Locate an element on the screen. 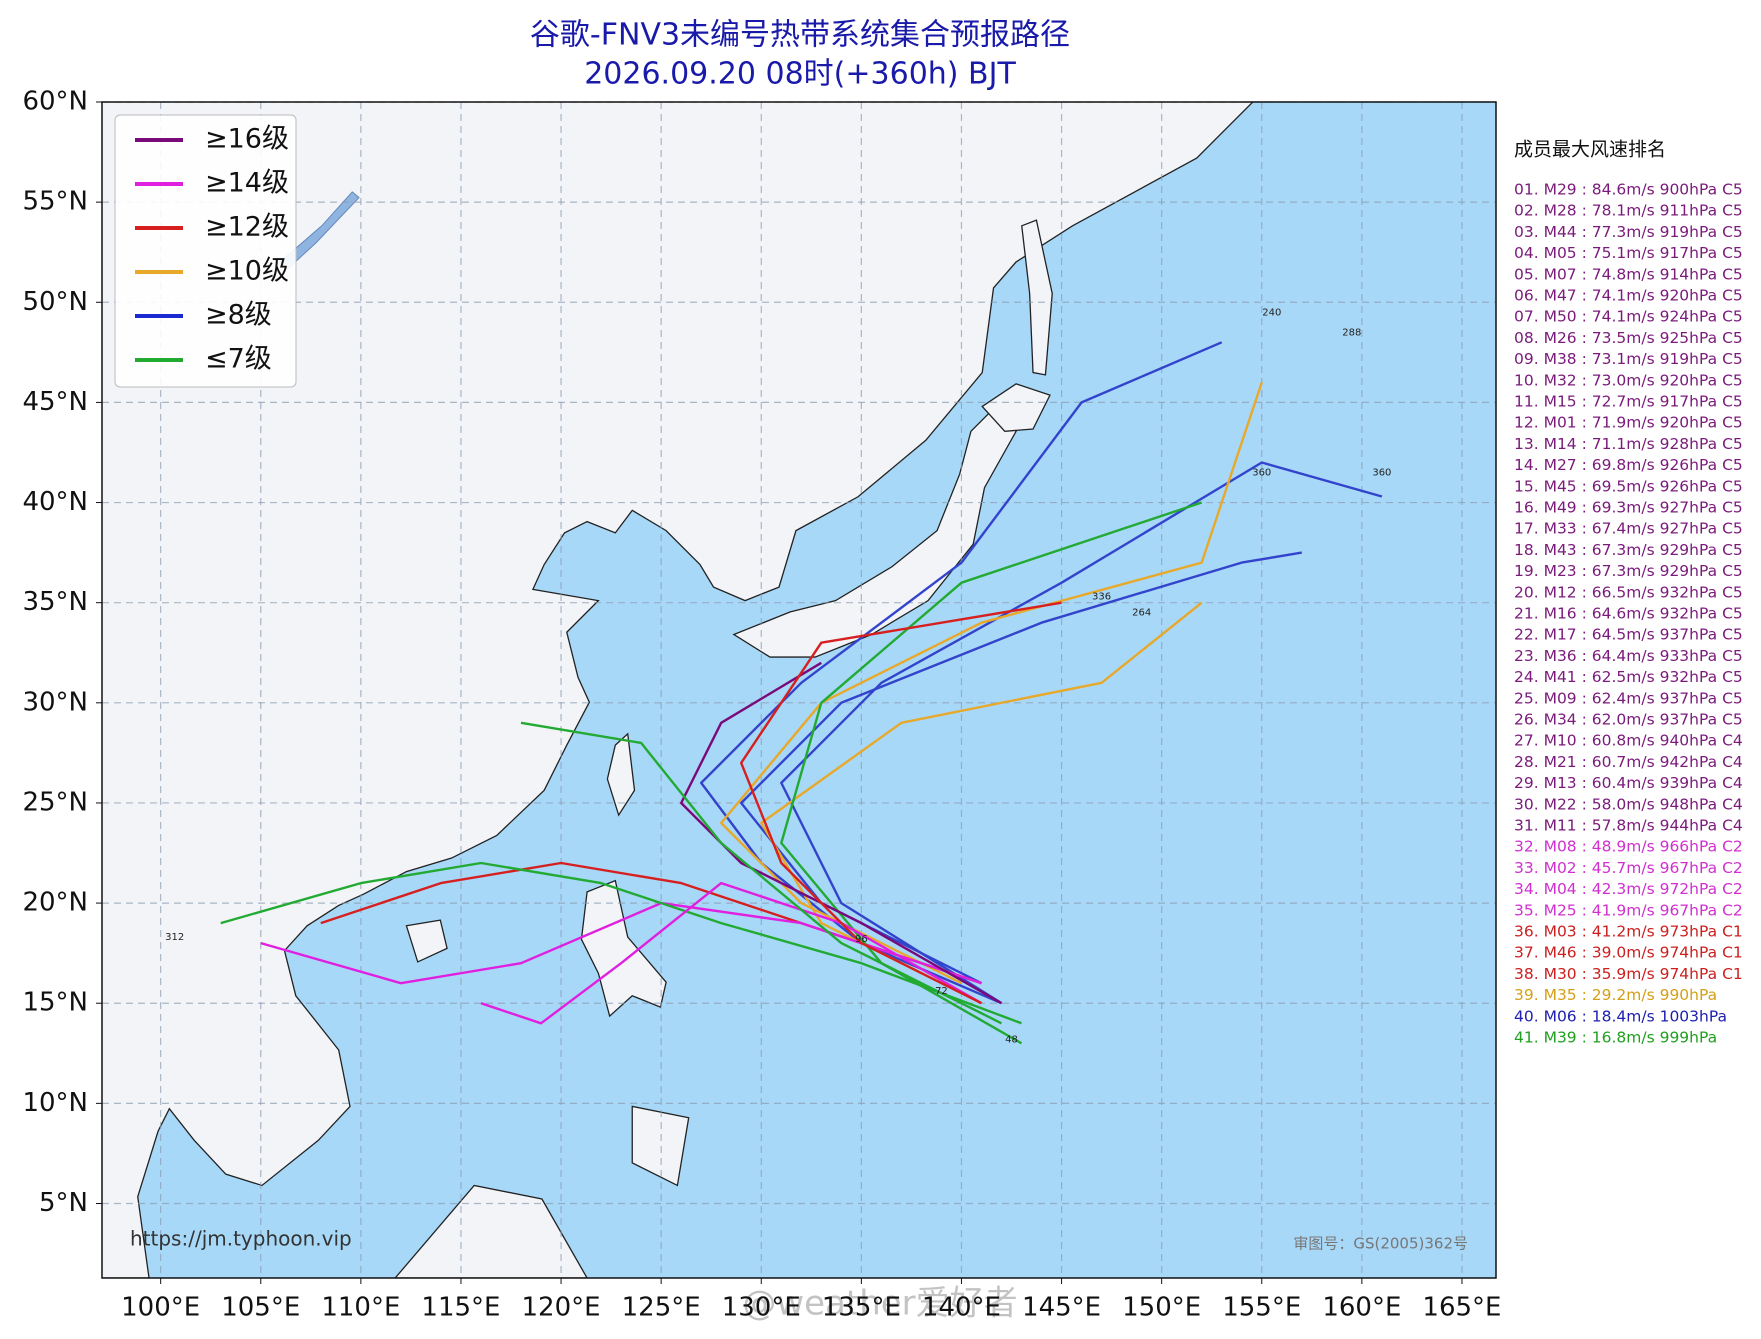  ranking-entry: 09. M38 : 73.1m/s 919hPa C5 is located at coordinates (1628, 359).